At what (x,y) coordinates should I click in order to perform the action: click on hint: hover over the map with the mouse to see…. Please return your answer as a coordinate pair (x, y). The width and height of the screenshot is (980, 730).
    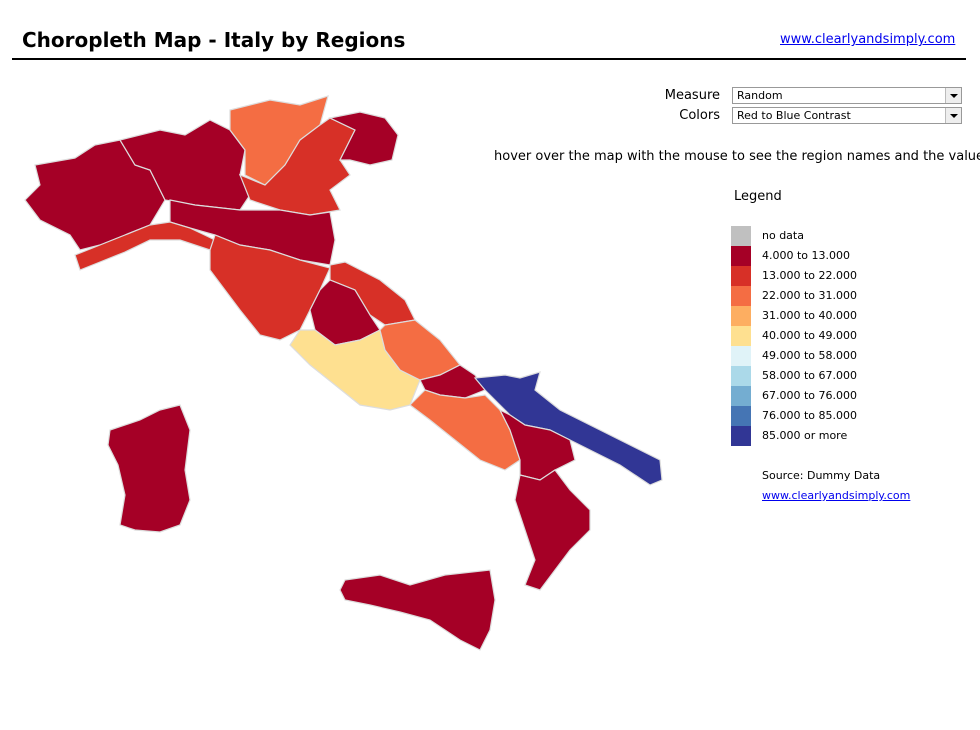
    Looking at the image, I should click on (737, 156).